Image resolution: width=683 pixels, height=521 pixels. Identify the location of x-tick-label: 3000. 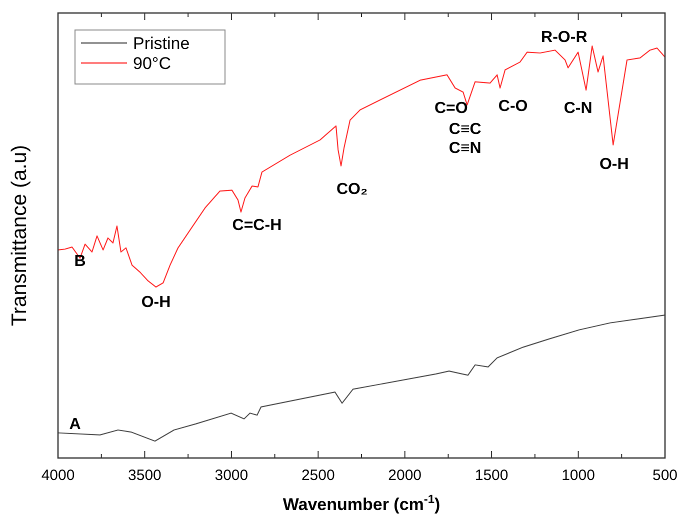
(231, 475).